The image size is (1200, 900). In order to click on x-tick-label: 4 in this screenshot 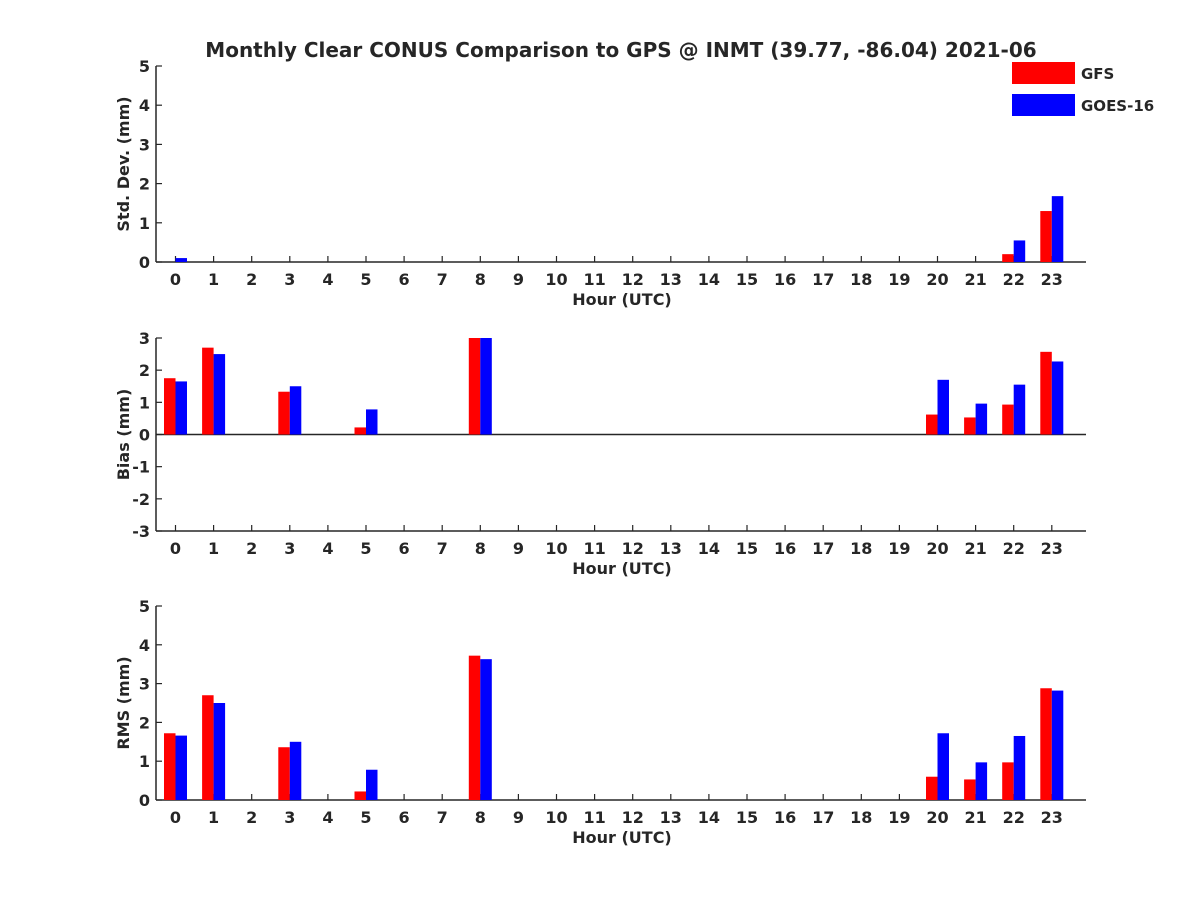, I will do `click(327, 548)`.